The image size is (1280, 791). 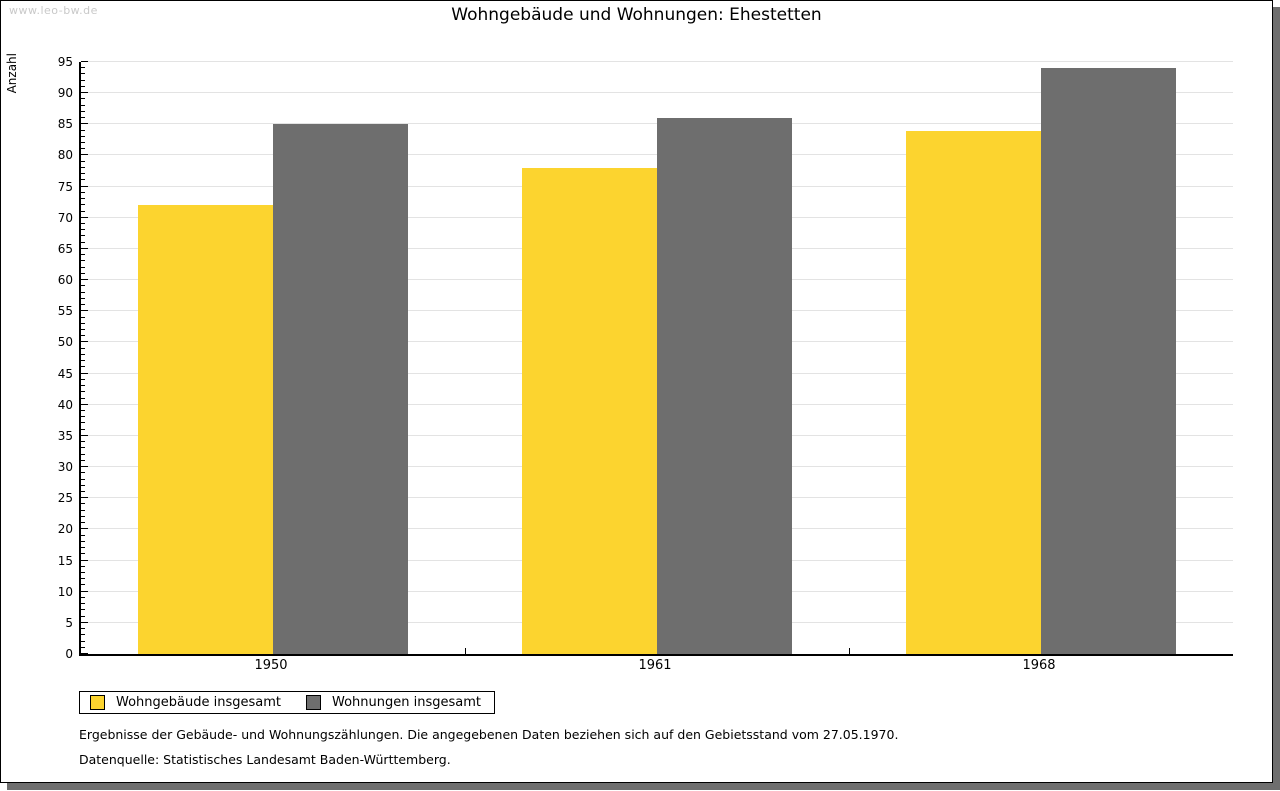 I want to click on x-tick-label-1950: 1950, so click(x=271, y=665).